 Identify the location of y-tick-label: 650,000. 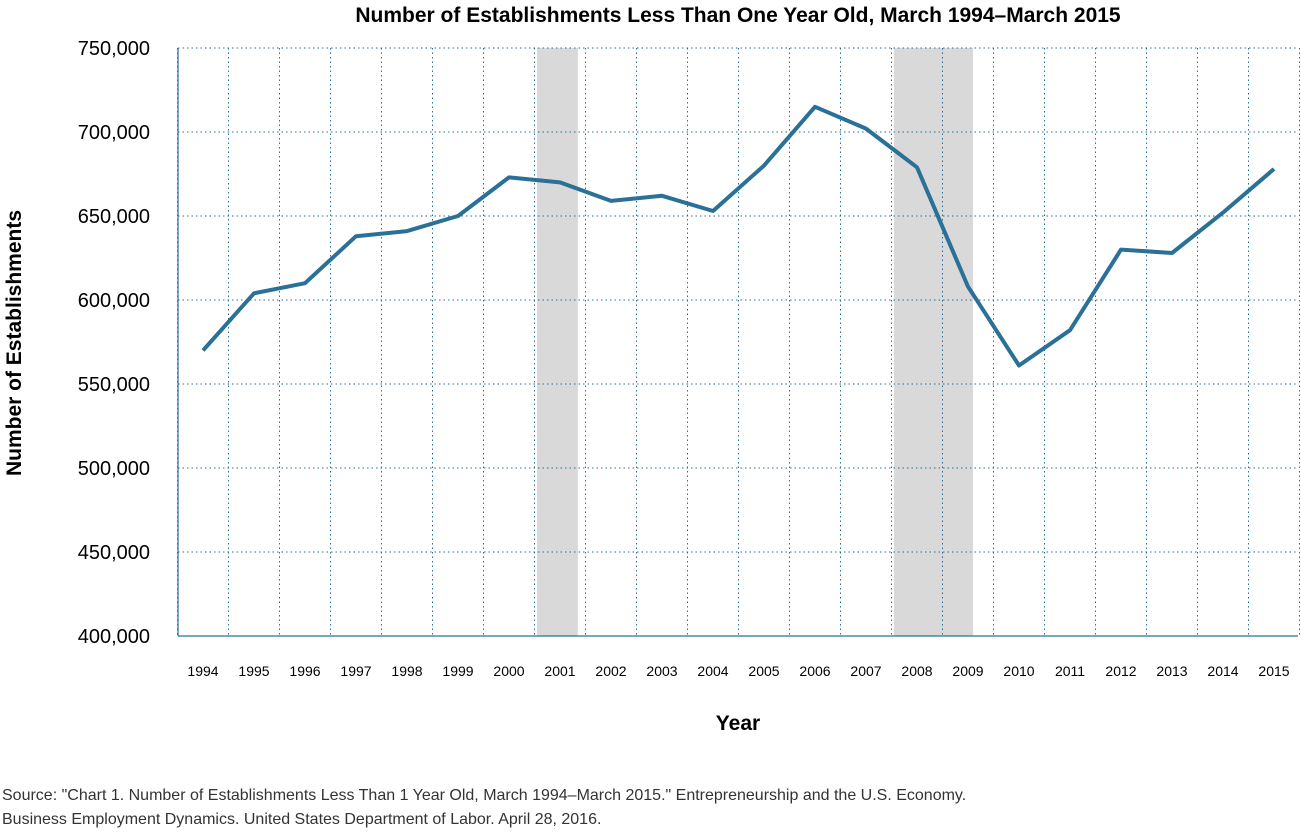
(114, 217).